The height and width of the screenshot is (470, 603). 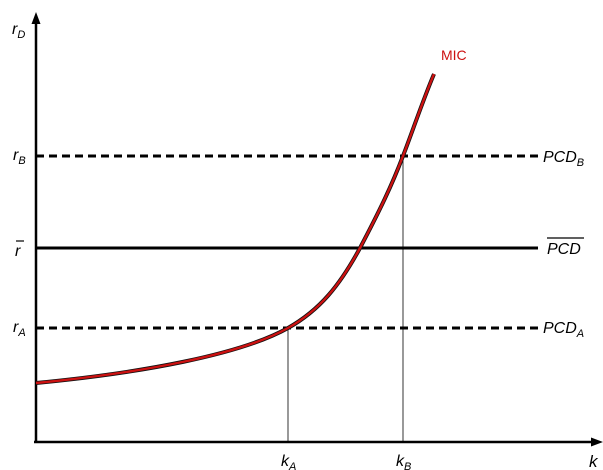 I want to click on x-axis-label: k, so click(x=594, y=461).